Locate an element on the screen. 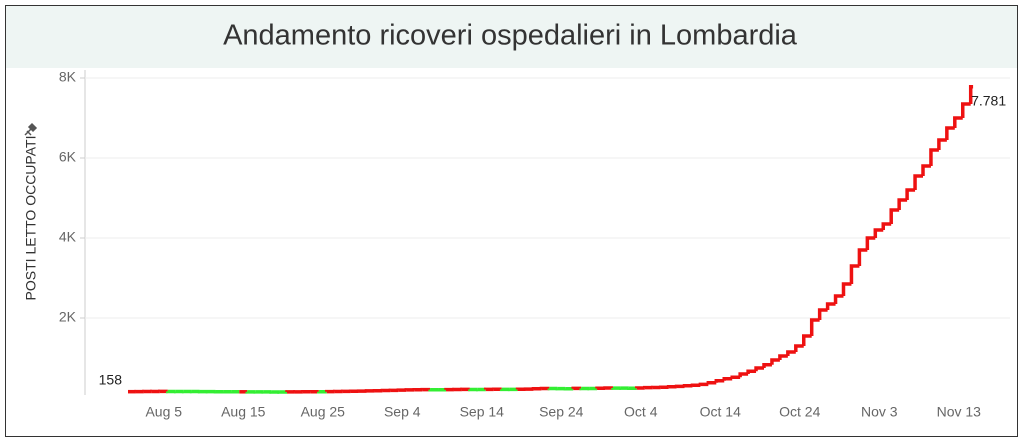  data-label: 7.781 is located at coordinates (988, 100).